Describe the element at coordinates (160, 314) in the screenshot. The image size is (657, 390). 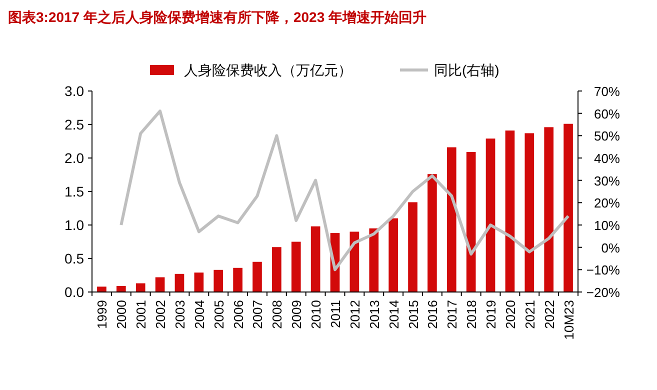
I see `x-tick-label: 2002` at that location.